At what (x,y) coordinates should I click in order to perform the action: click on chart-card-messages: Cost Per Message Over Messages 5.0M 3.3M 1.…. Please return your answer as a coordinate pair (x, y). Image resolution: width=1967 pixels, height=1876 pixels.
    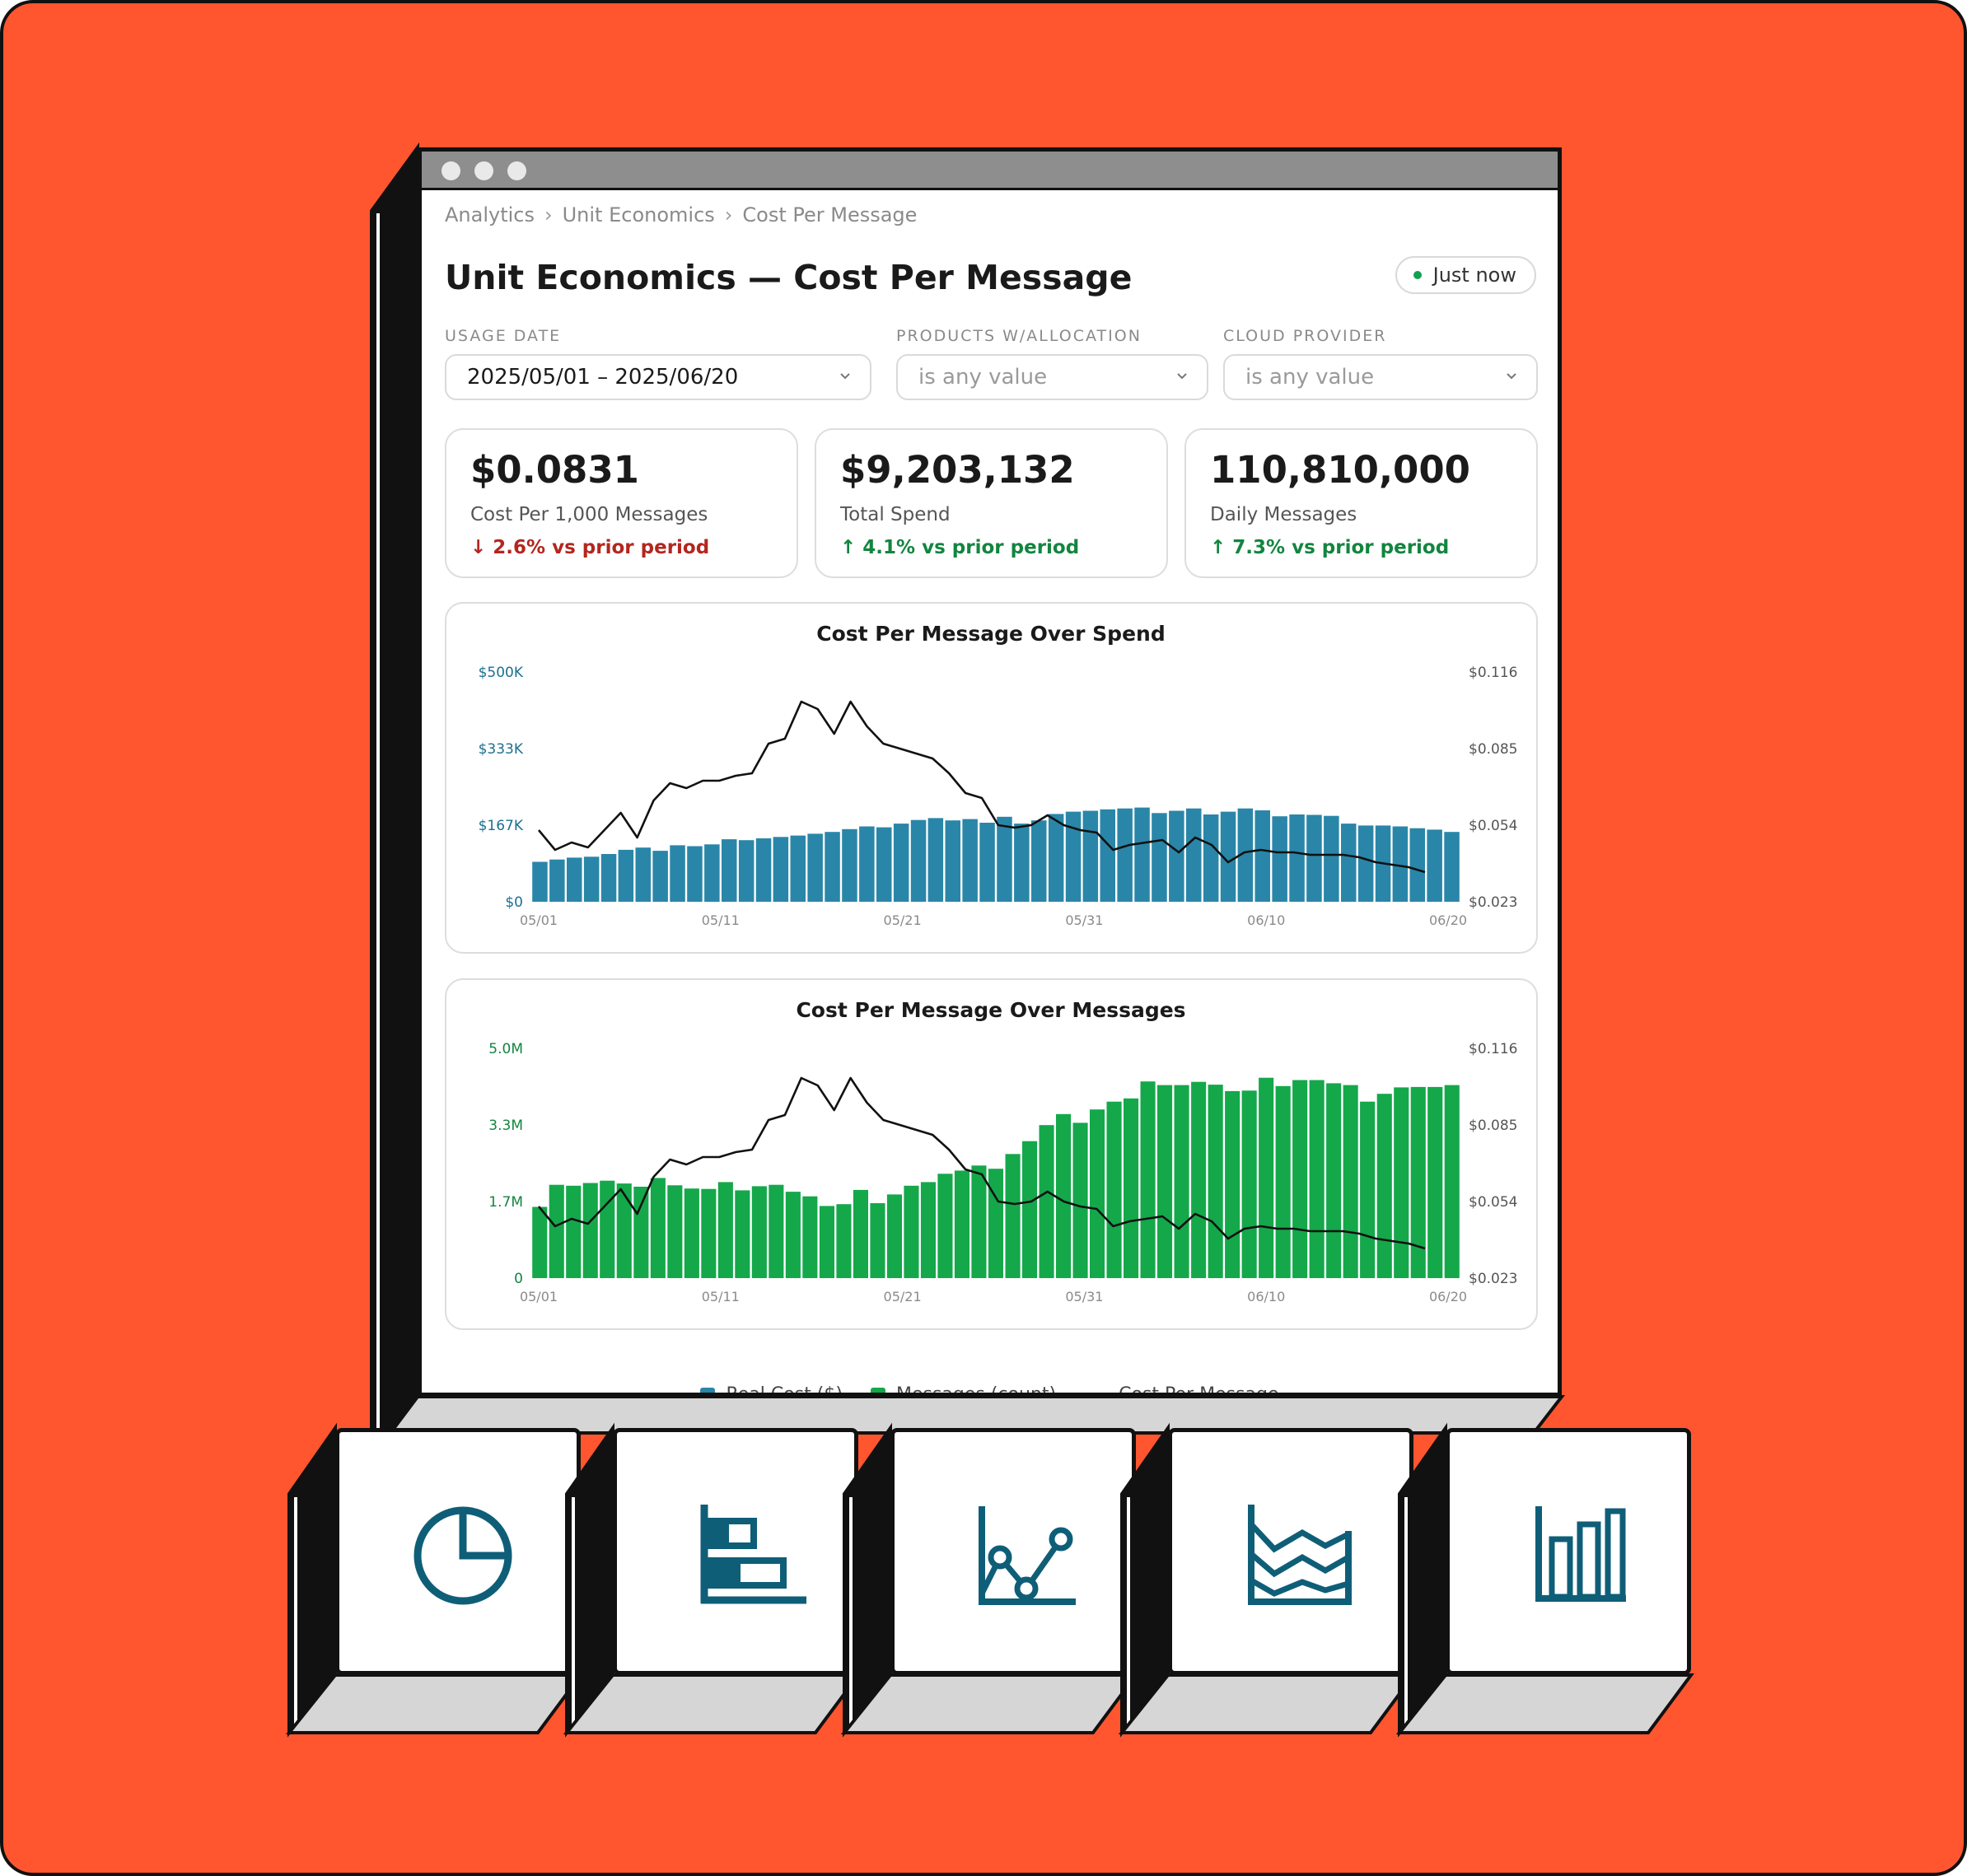
    Looking at the image, I should click on (991, 1154).